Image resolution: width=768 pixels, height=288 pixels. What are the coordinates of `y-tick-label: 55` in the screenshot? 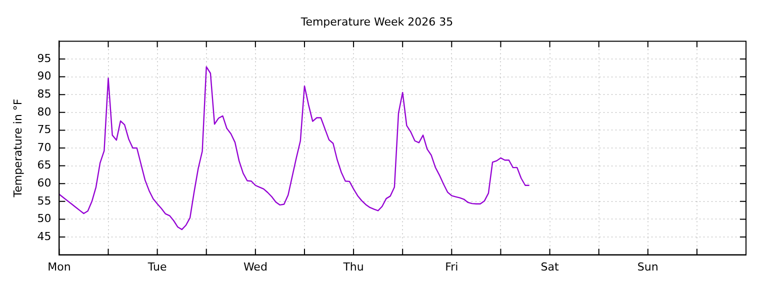 It's located at (44, 201).